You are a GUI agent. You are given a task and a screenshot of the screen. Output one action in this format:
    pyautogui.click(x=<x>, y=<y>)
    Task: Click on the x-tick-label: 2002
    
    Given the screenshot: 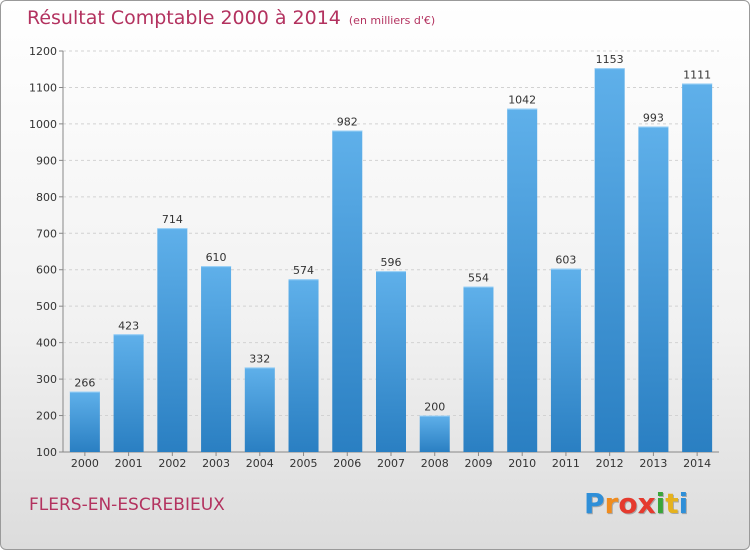 What is the action you would take?
    pyautogui.click(x=172, y=463)
    